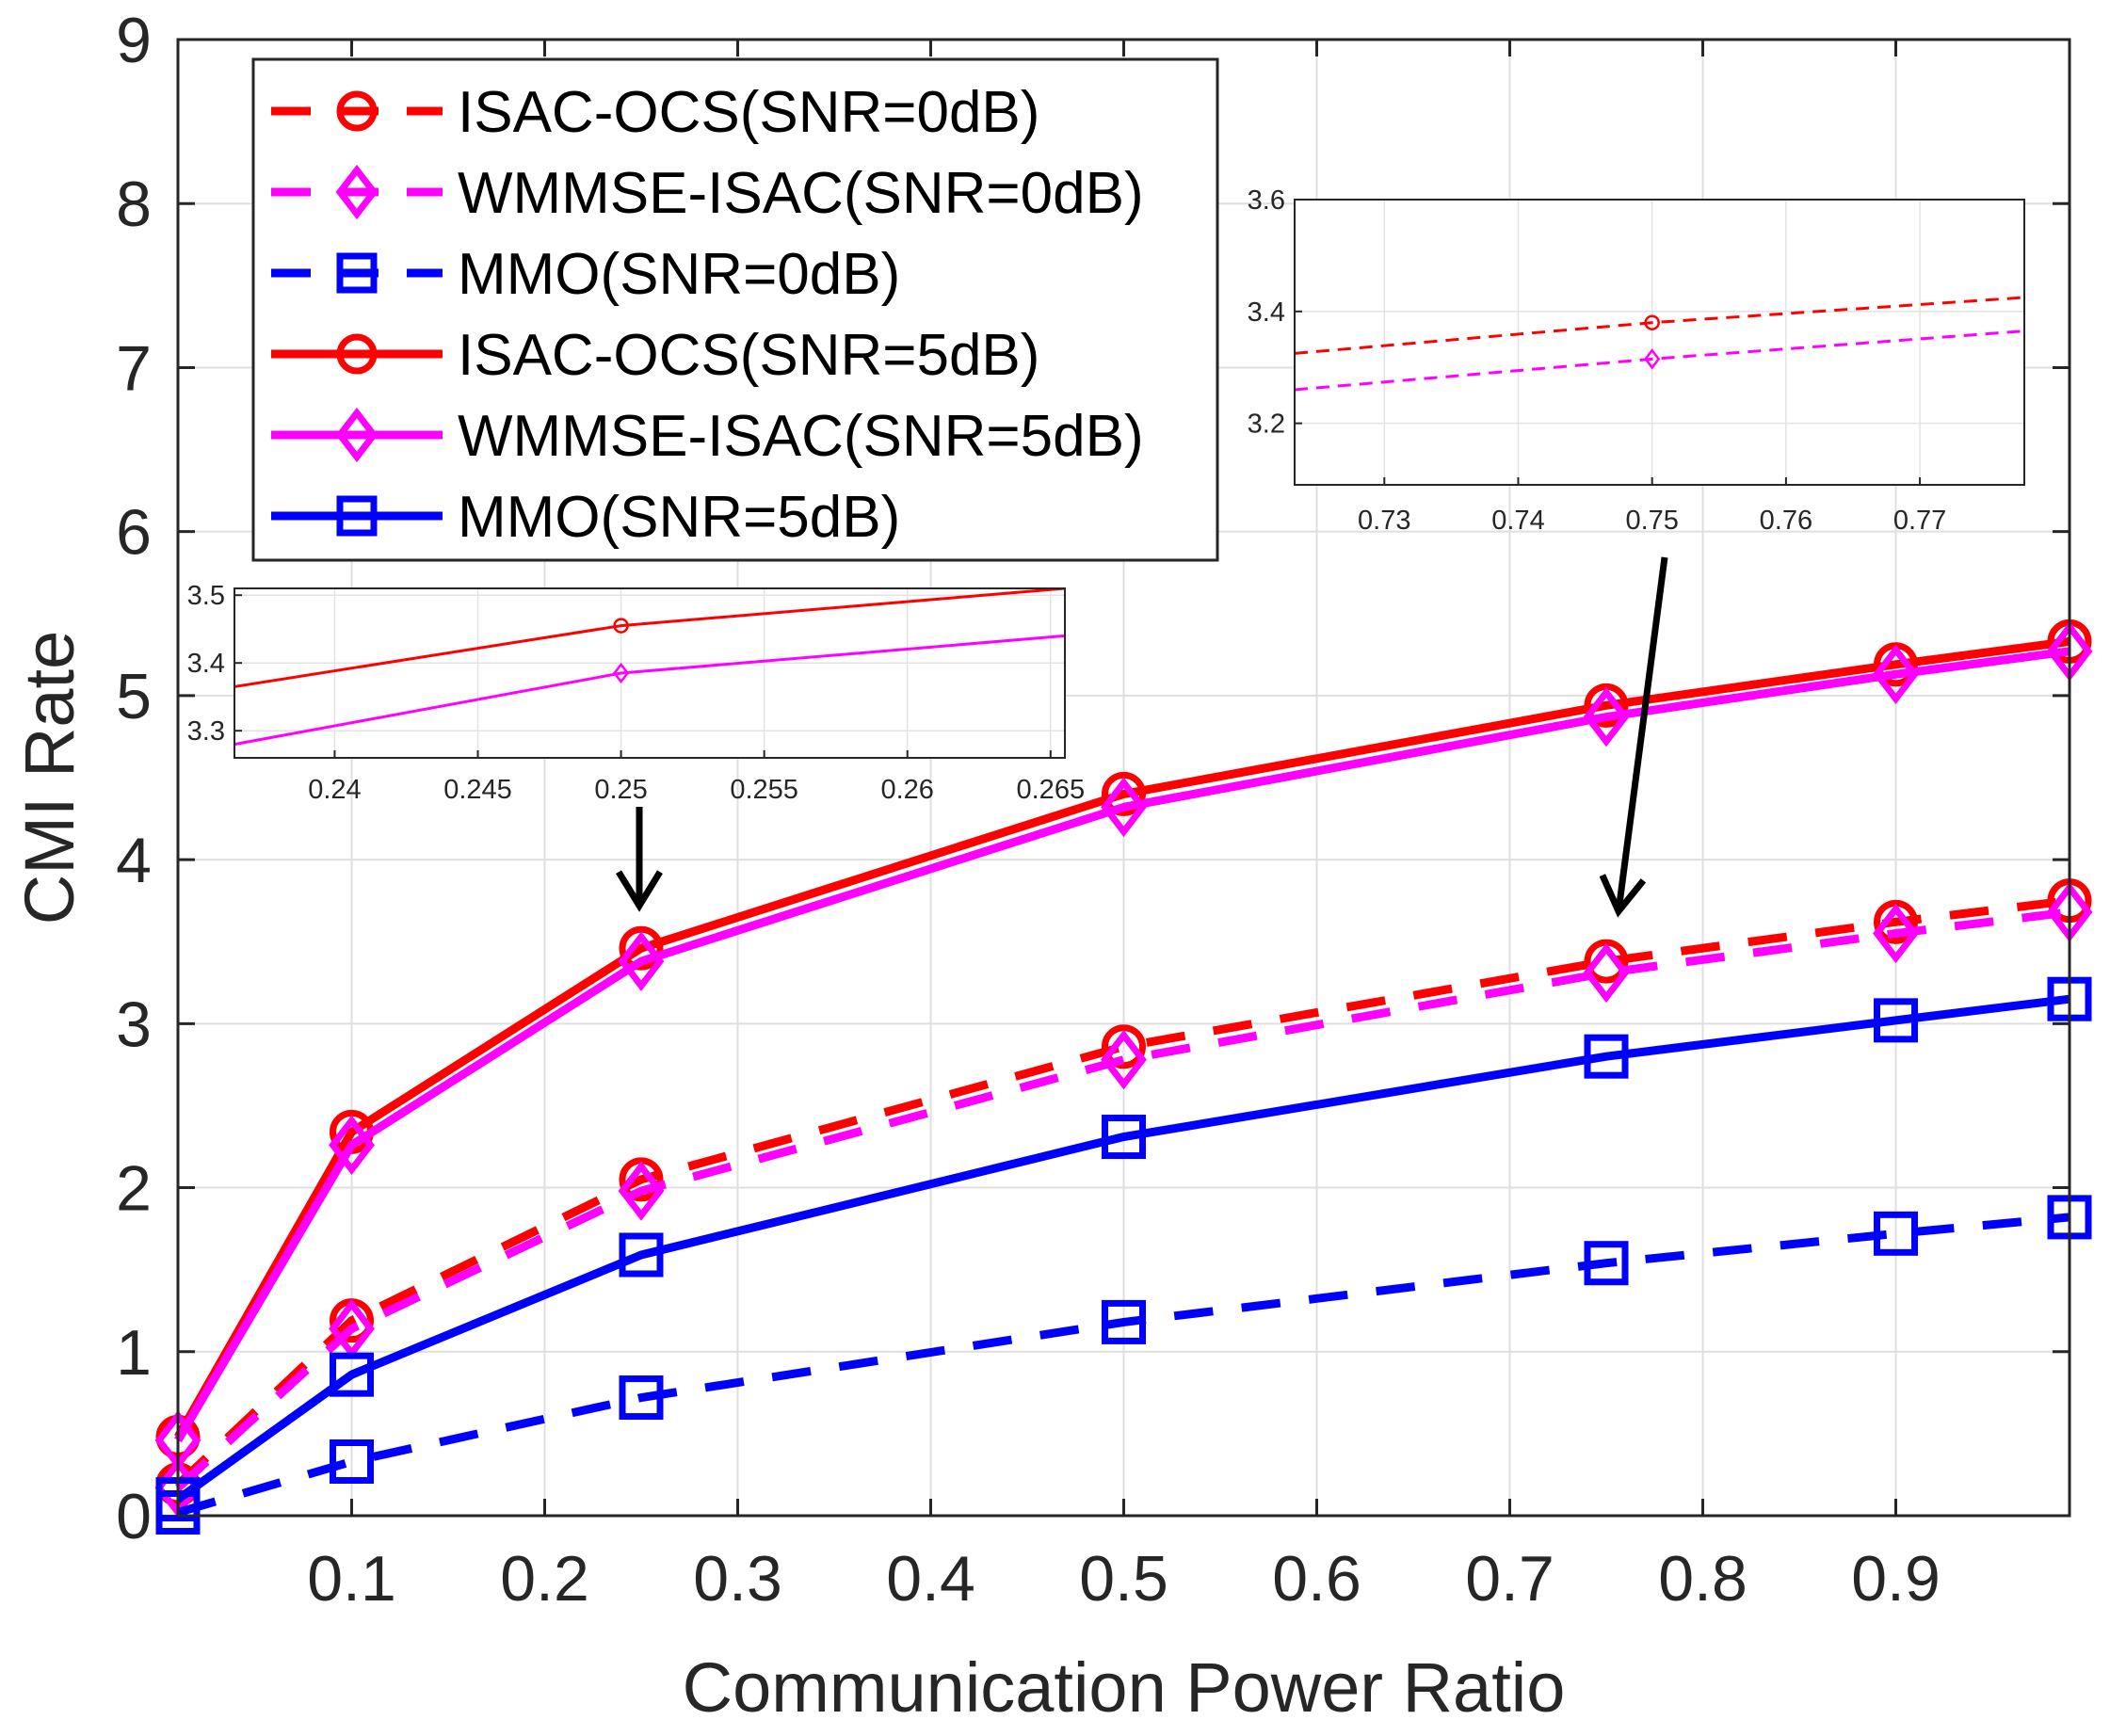 This screenshot has width=2110, height=1736. I want to click on inset-y-tick-label: 3.3, so click(206, 731).